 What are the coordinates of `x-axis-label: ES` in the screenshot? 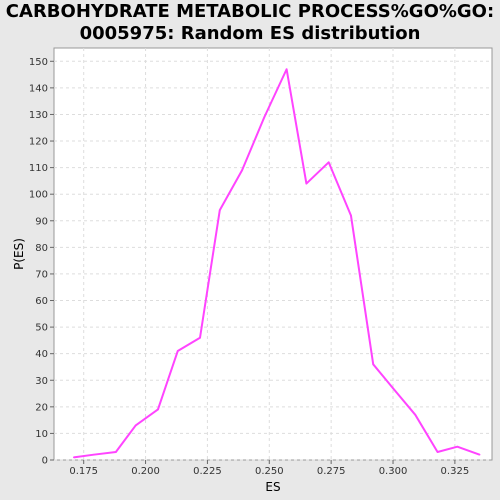 It's located at (272, 487).